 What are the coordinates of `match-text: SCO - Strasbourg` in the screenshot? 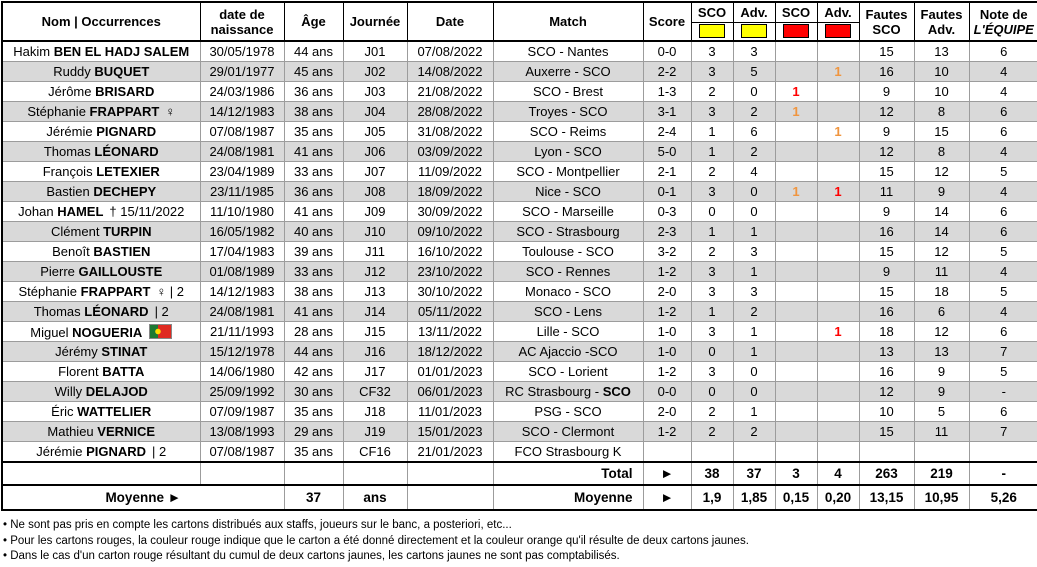 It's located at (568, 231).